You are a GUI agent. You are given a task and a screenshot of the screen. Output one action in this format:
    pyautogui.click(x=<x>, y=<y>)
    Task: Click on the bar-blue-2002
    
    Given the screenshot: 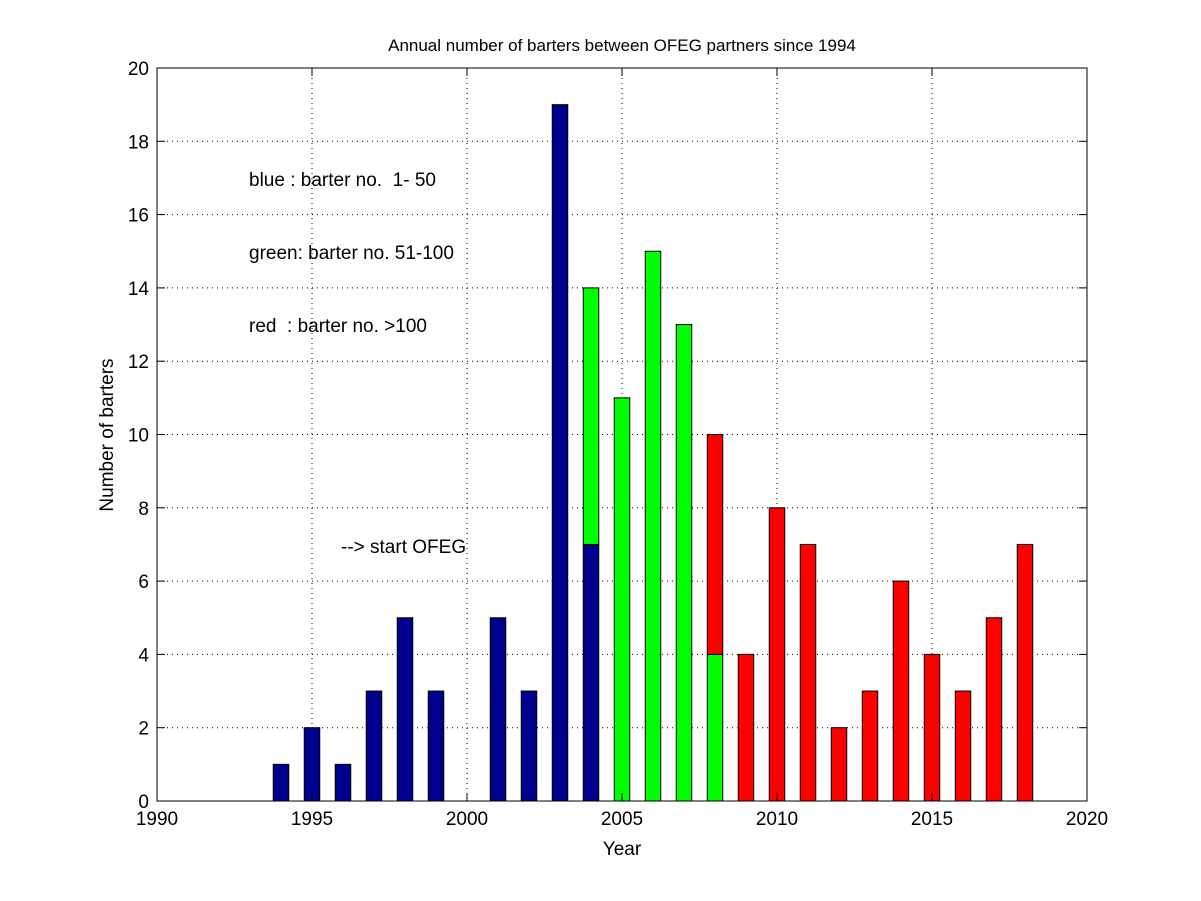 What is the action you would take?
    pyautogui.click(x=529, y=746)
    